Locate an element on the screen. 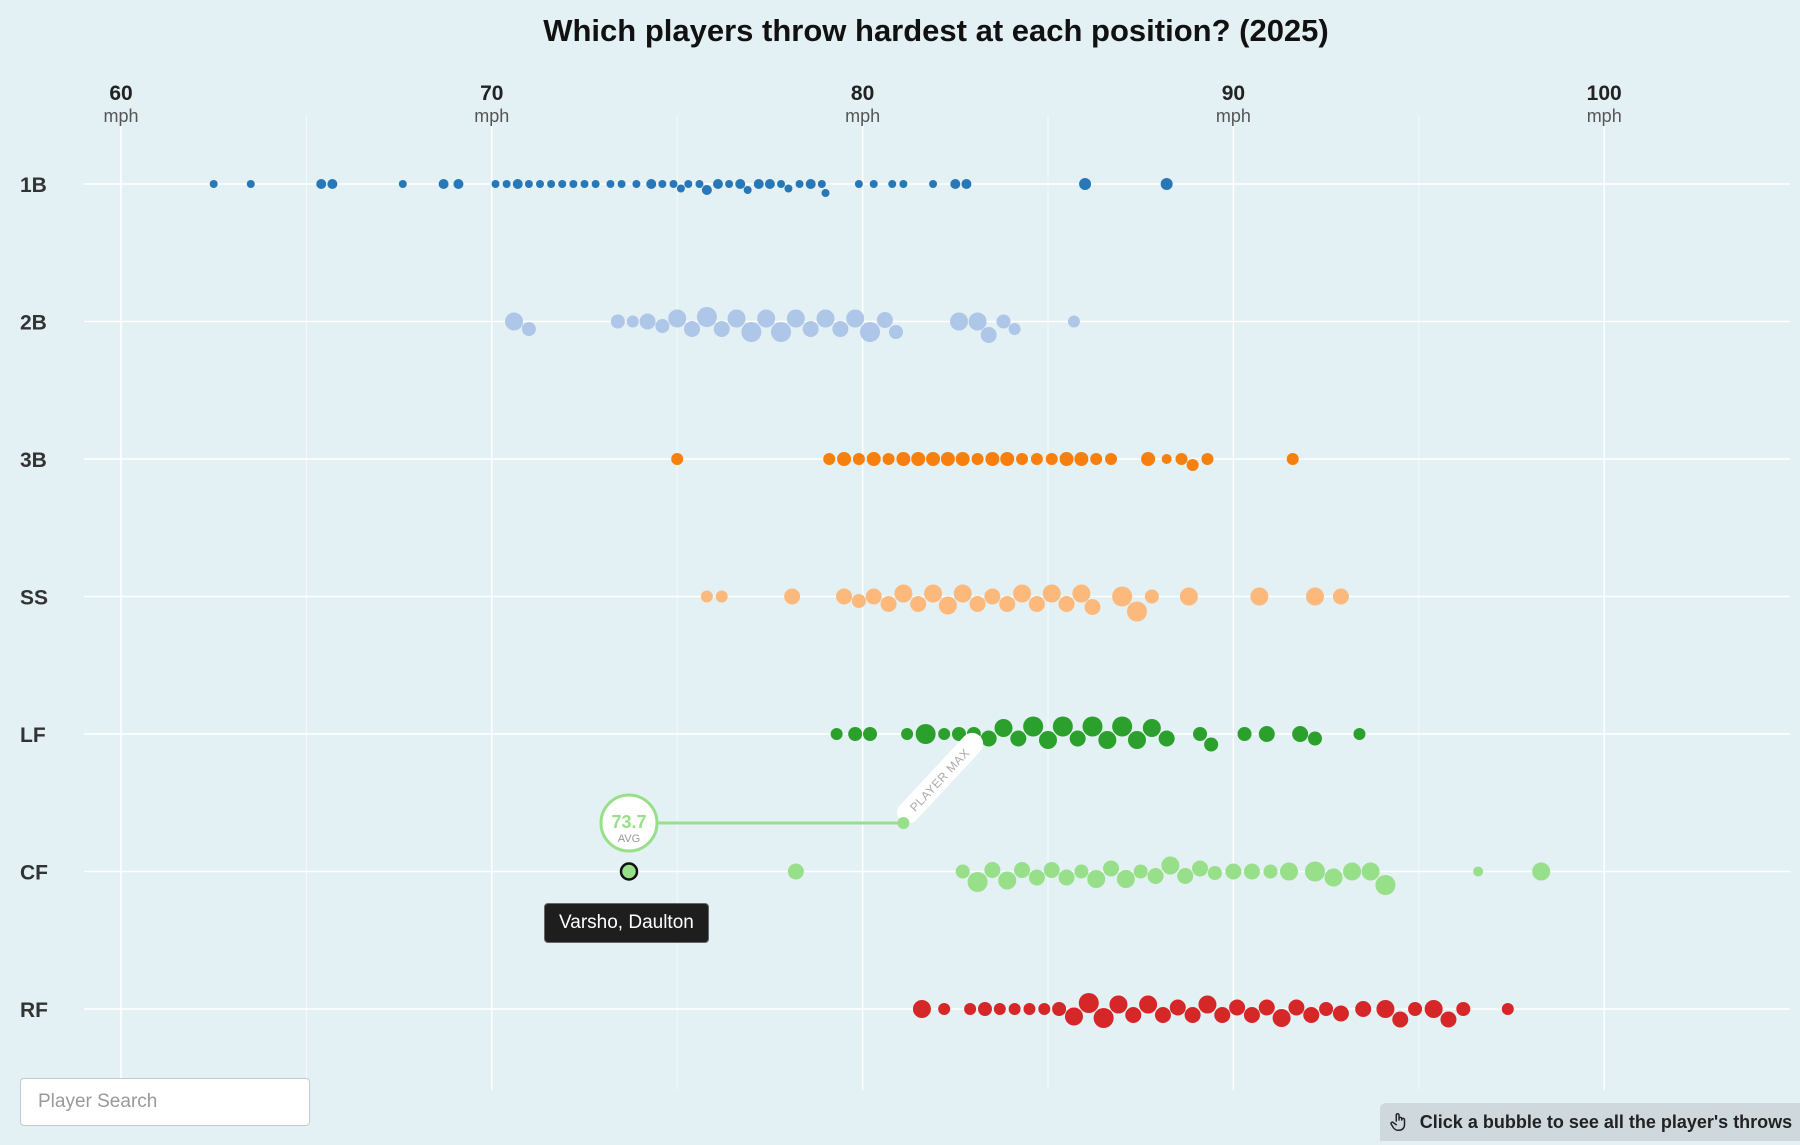 This screenshot has width=1800, height=1145. highlighted-player-bubble is located at coordinates (629, 871).